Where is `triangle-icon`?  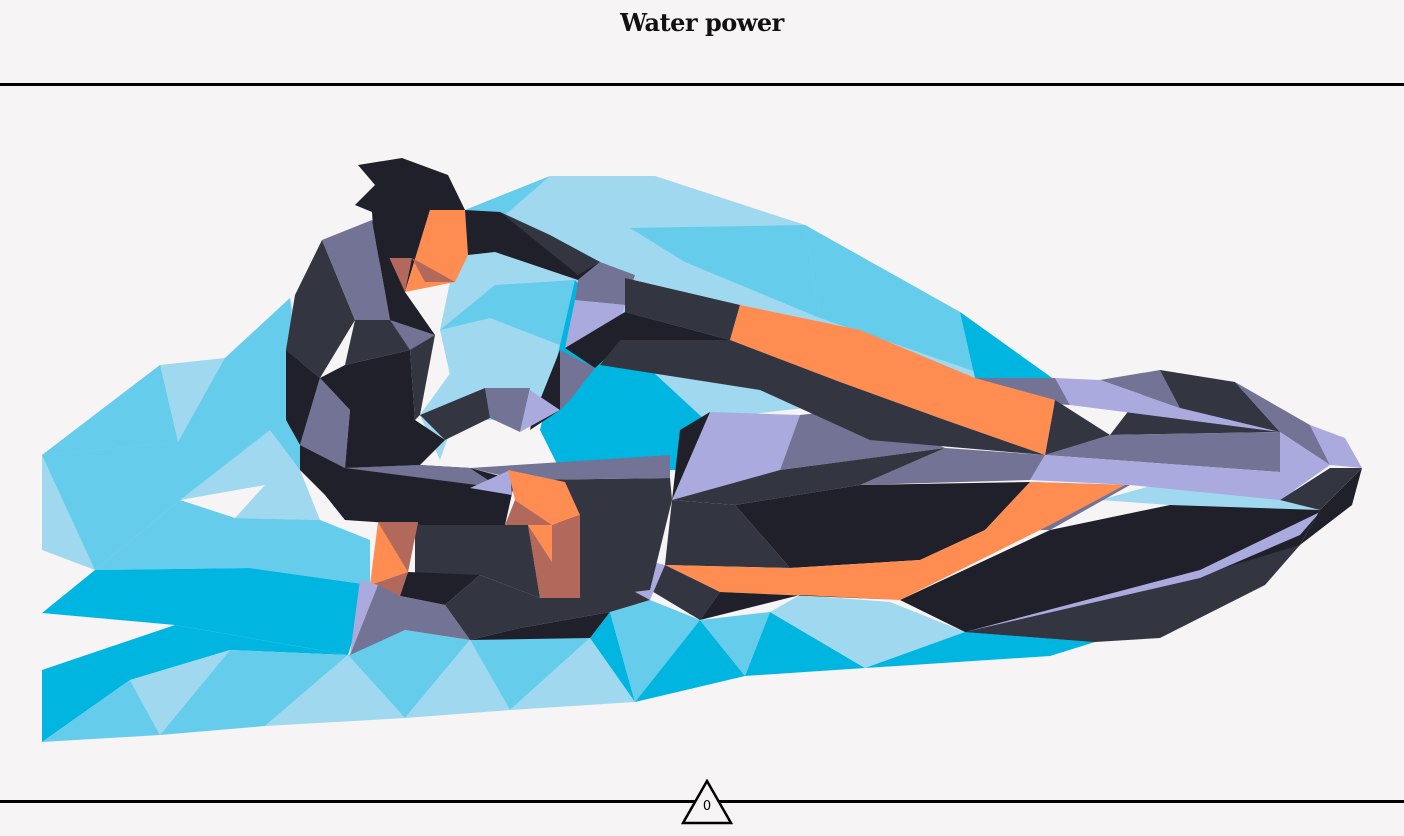 triangle-icon is located at coordinates (707, 802).